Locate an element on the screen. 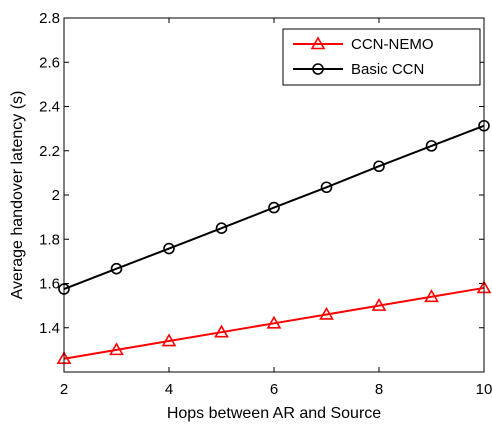 The height and width of the screenshot is (428, 492). x-tick-label: 6 is located at coordinates (274, 389).